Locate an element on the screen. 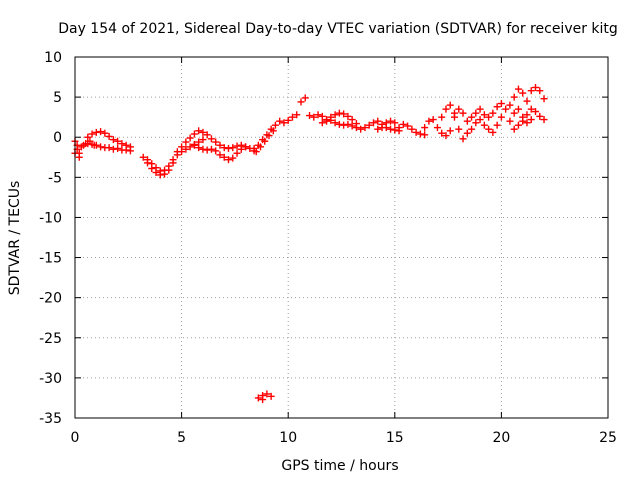  y-tick-label: -20 is located at coordinates (50, 299).